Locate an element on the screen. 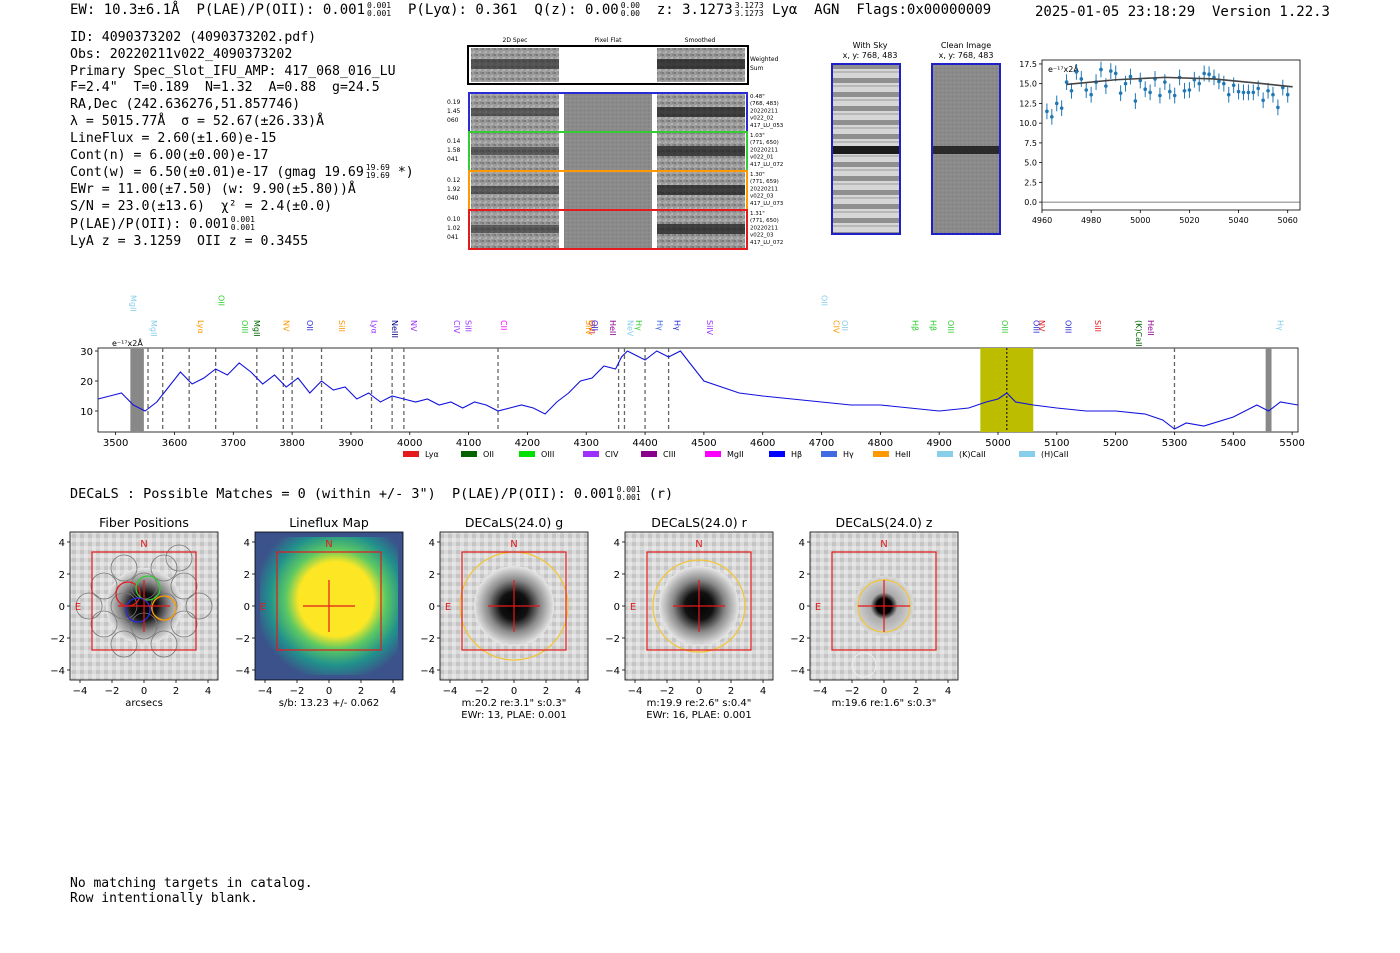  line-label: NeIII is located at coordinates (394, 329).